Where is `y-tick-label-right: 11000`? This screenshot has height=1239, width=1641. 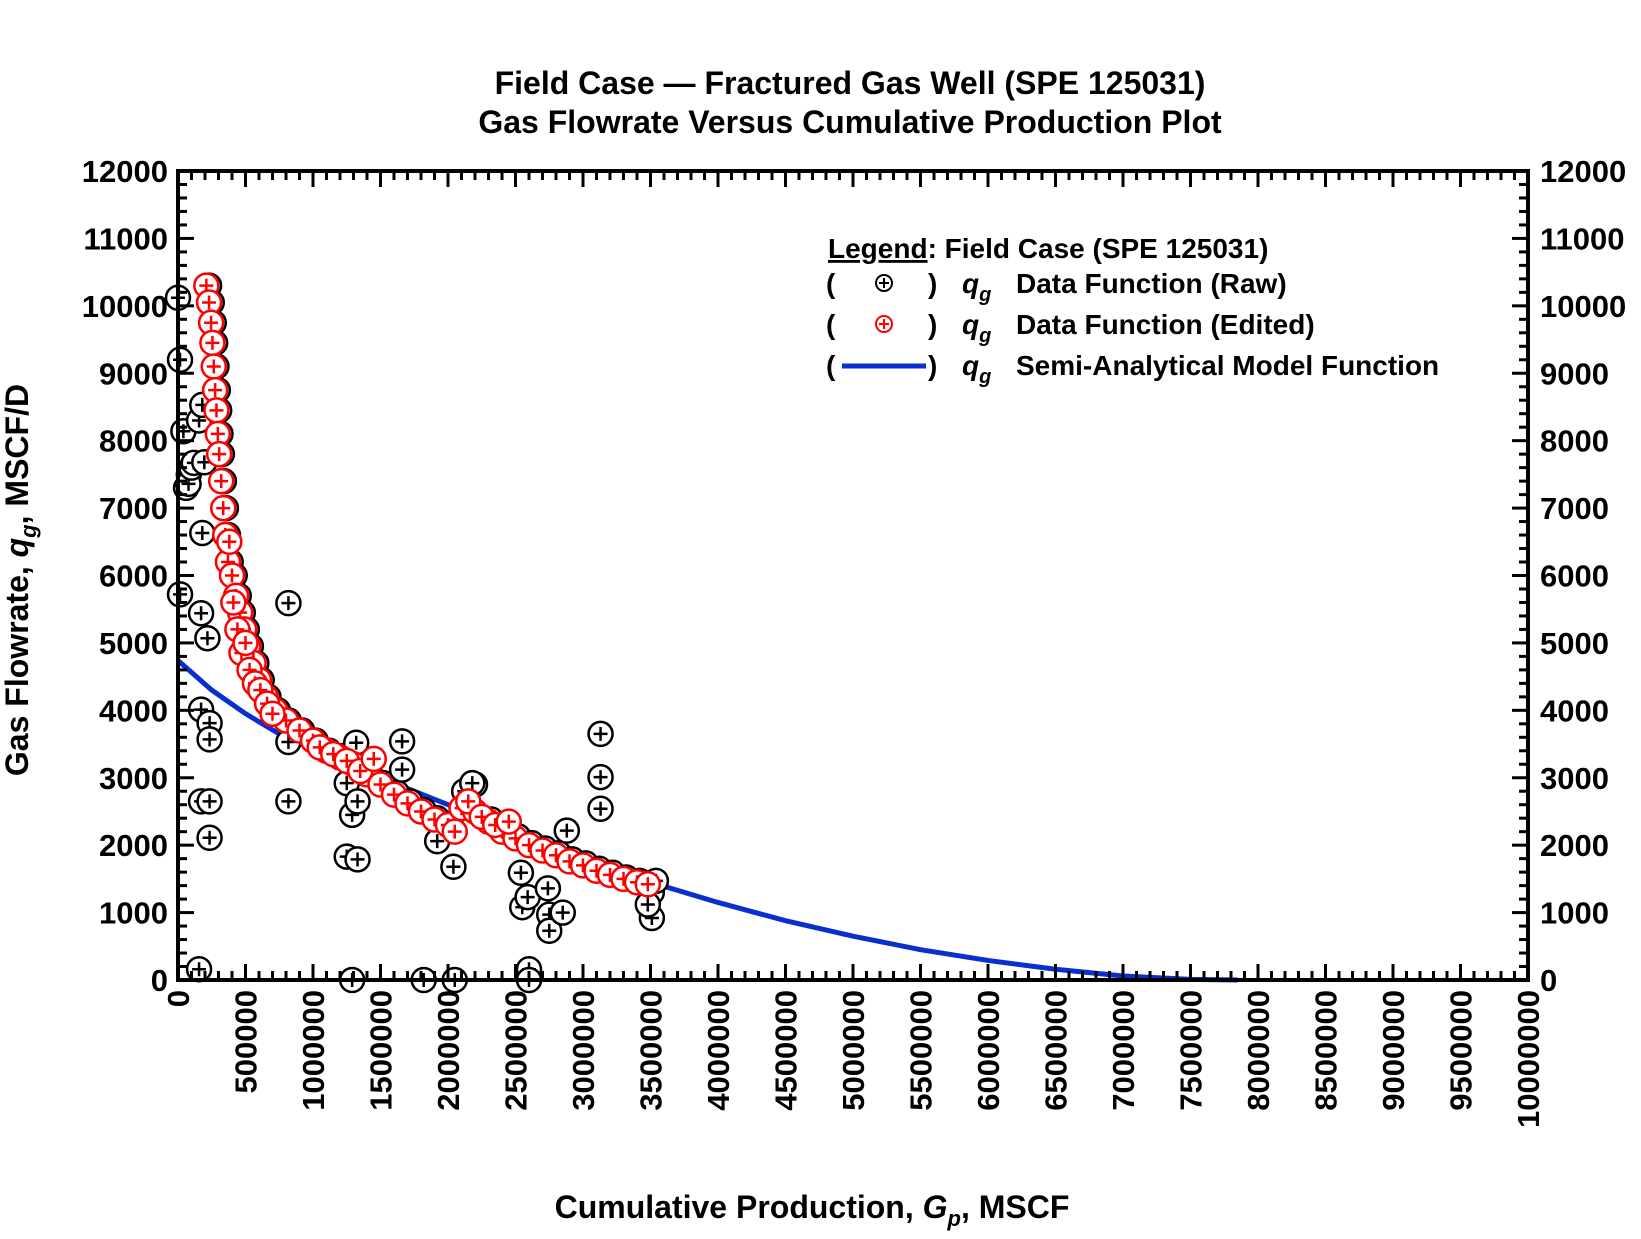 y-tick-label-right: 11000 is located at coordinates (1582, 238).